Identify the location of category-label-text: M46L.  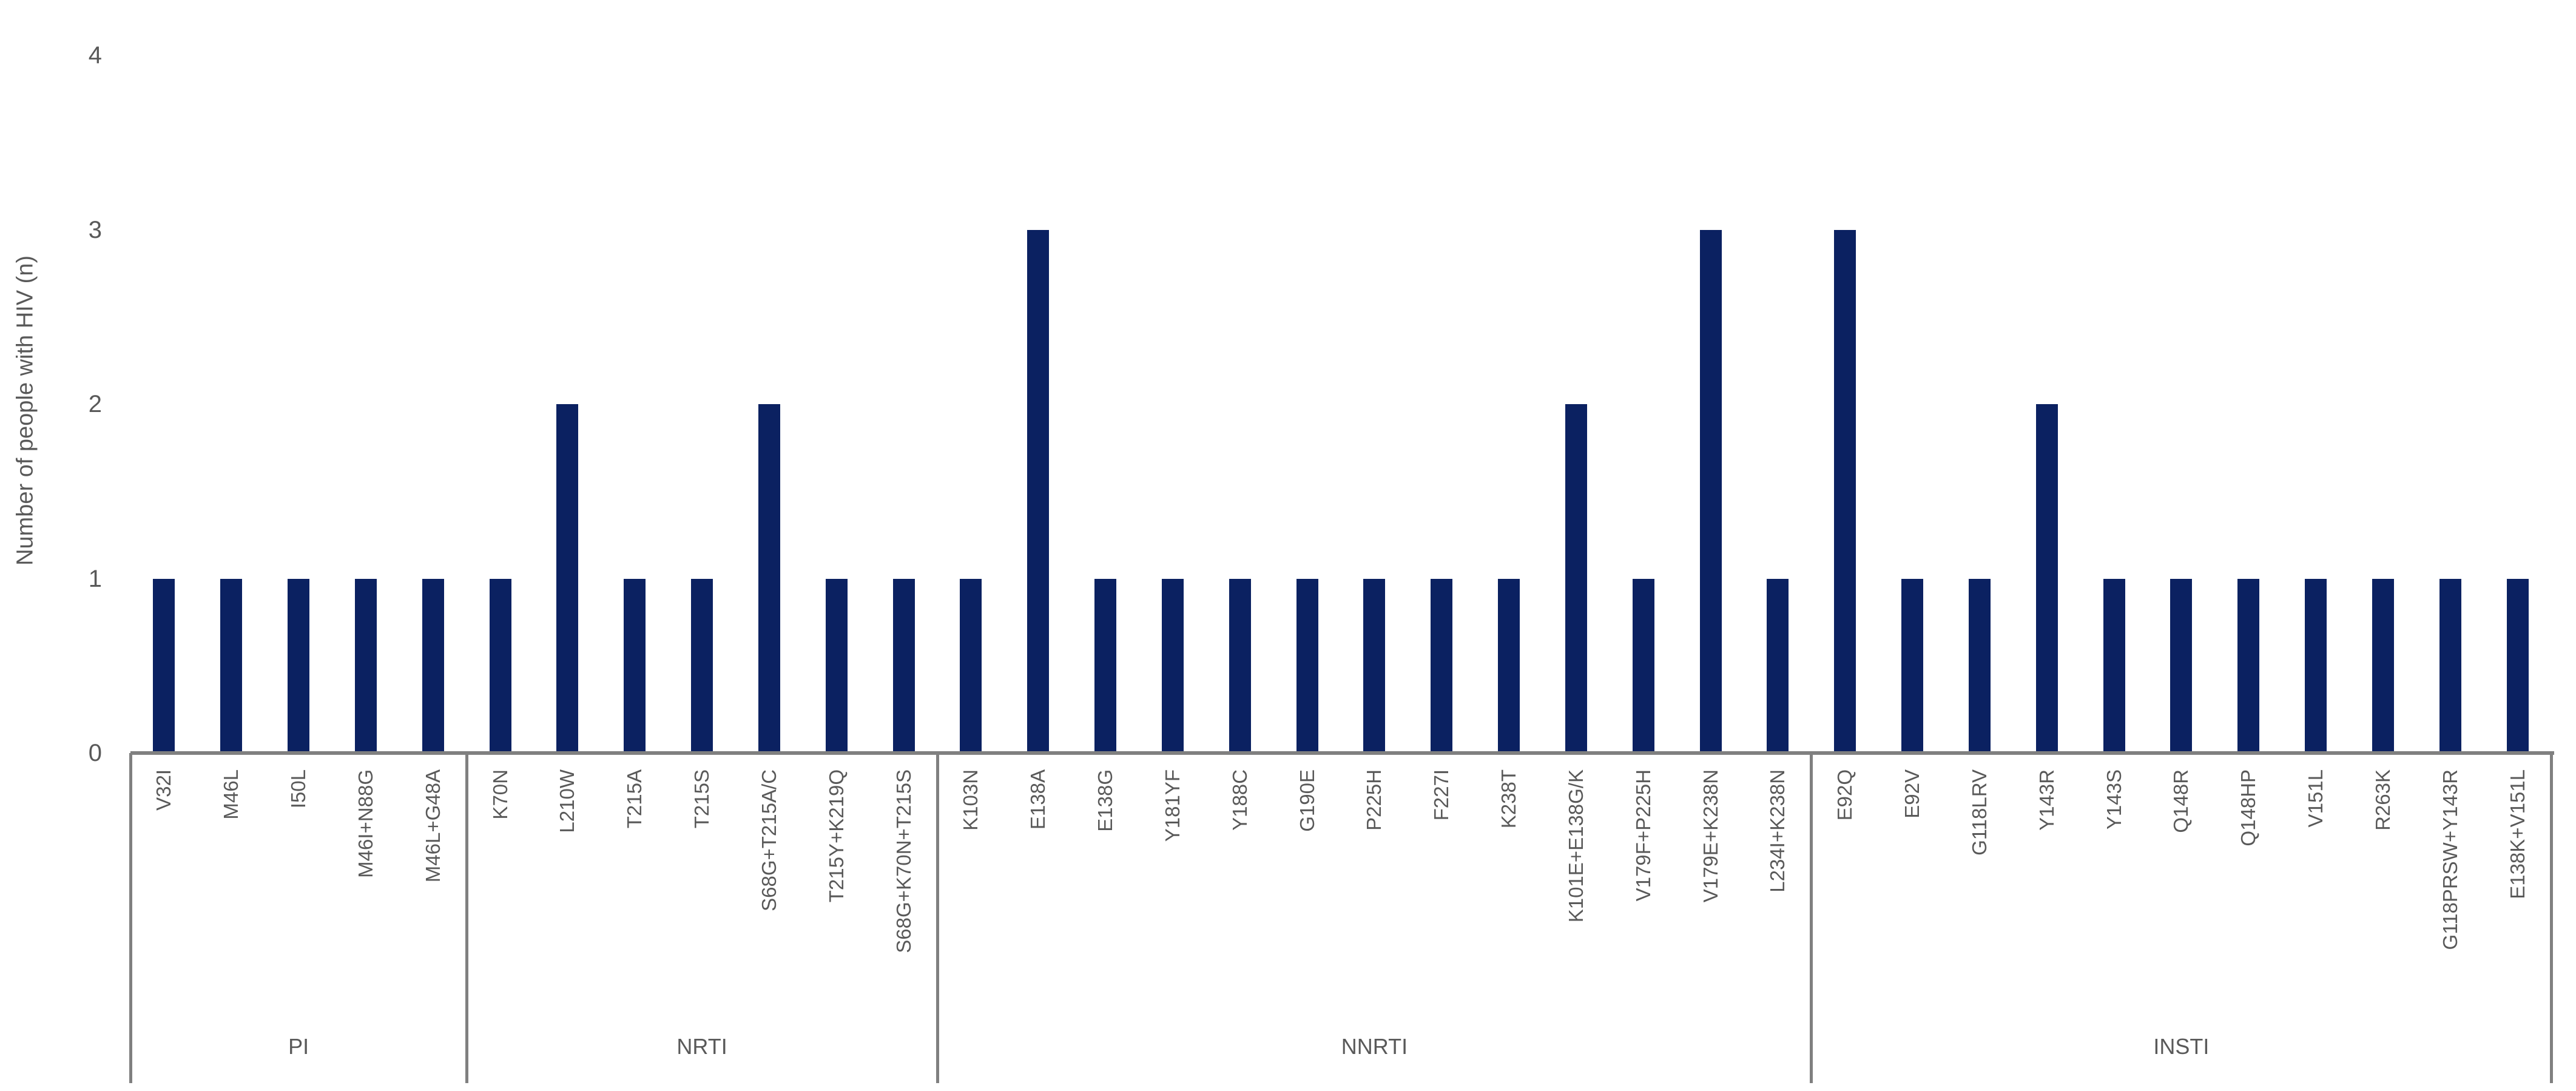
(231, 794).